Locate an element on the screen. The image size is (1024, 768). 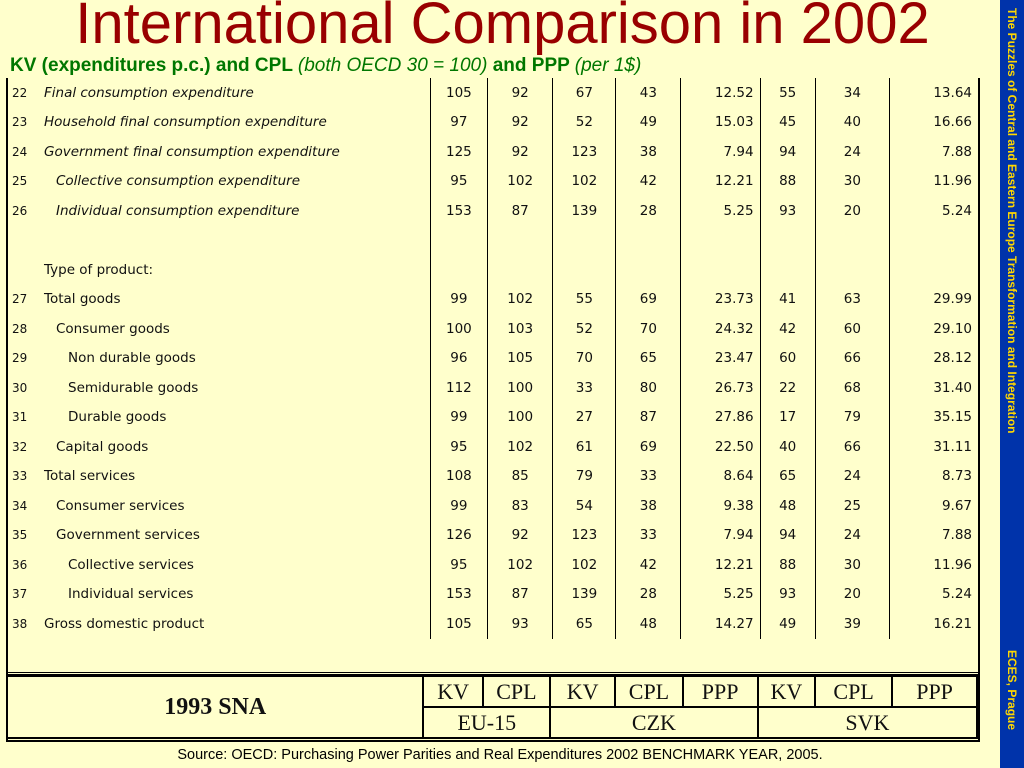
value-cell: 39 is located at coordinates (852, 624).